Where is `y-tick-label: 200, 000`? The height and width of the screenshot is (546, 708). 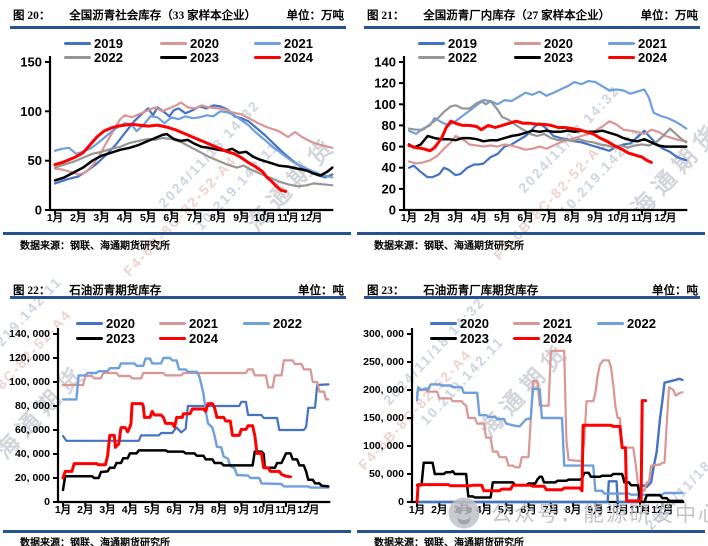
y-tick-label: 200, 000 is located at coordinates (383, 390).